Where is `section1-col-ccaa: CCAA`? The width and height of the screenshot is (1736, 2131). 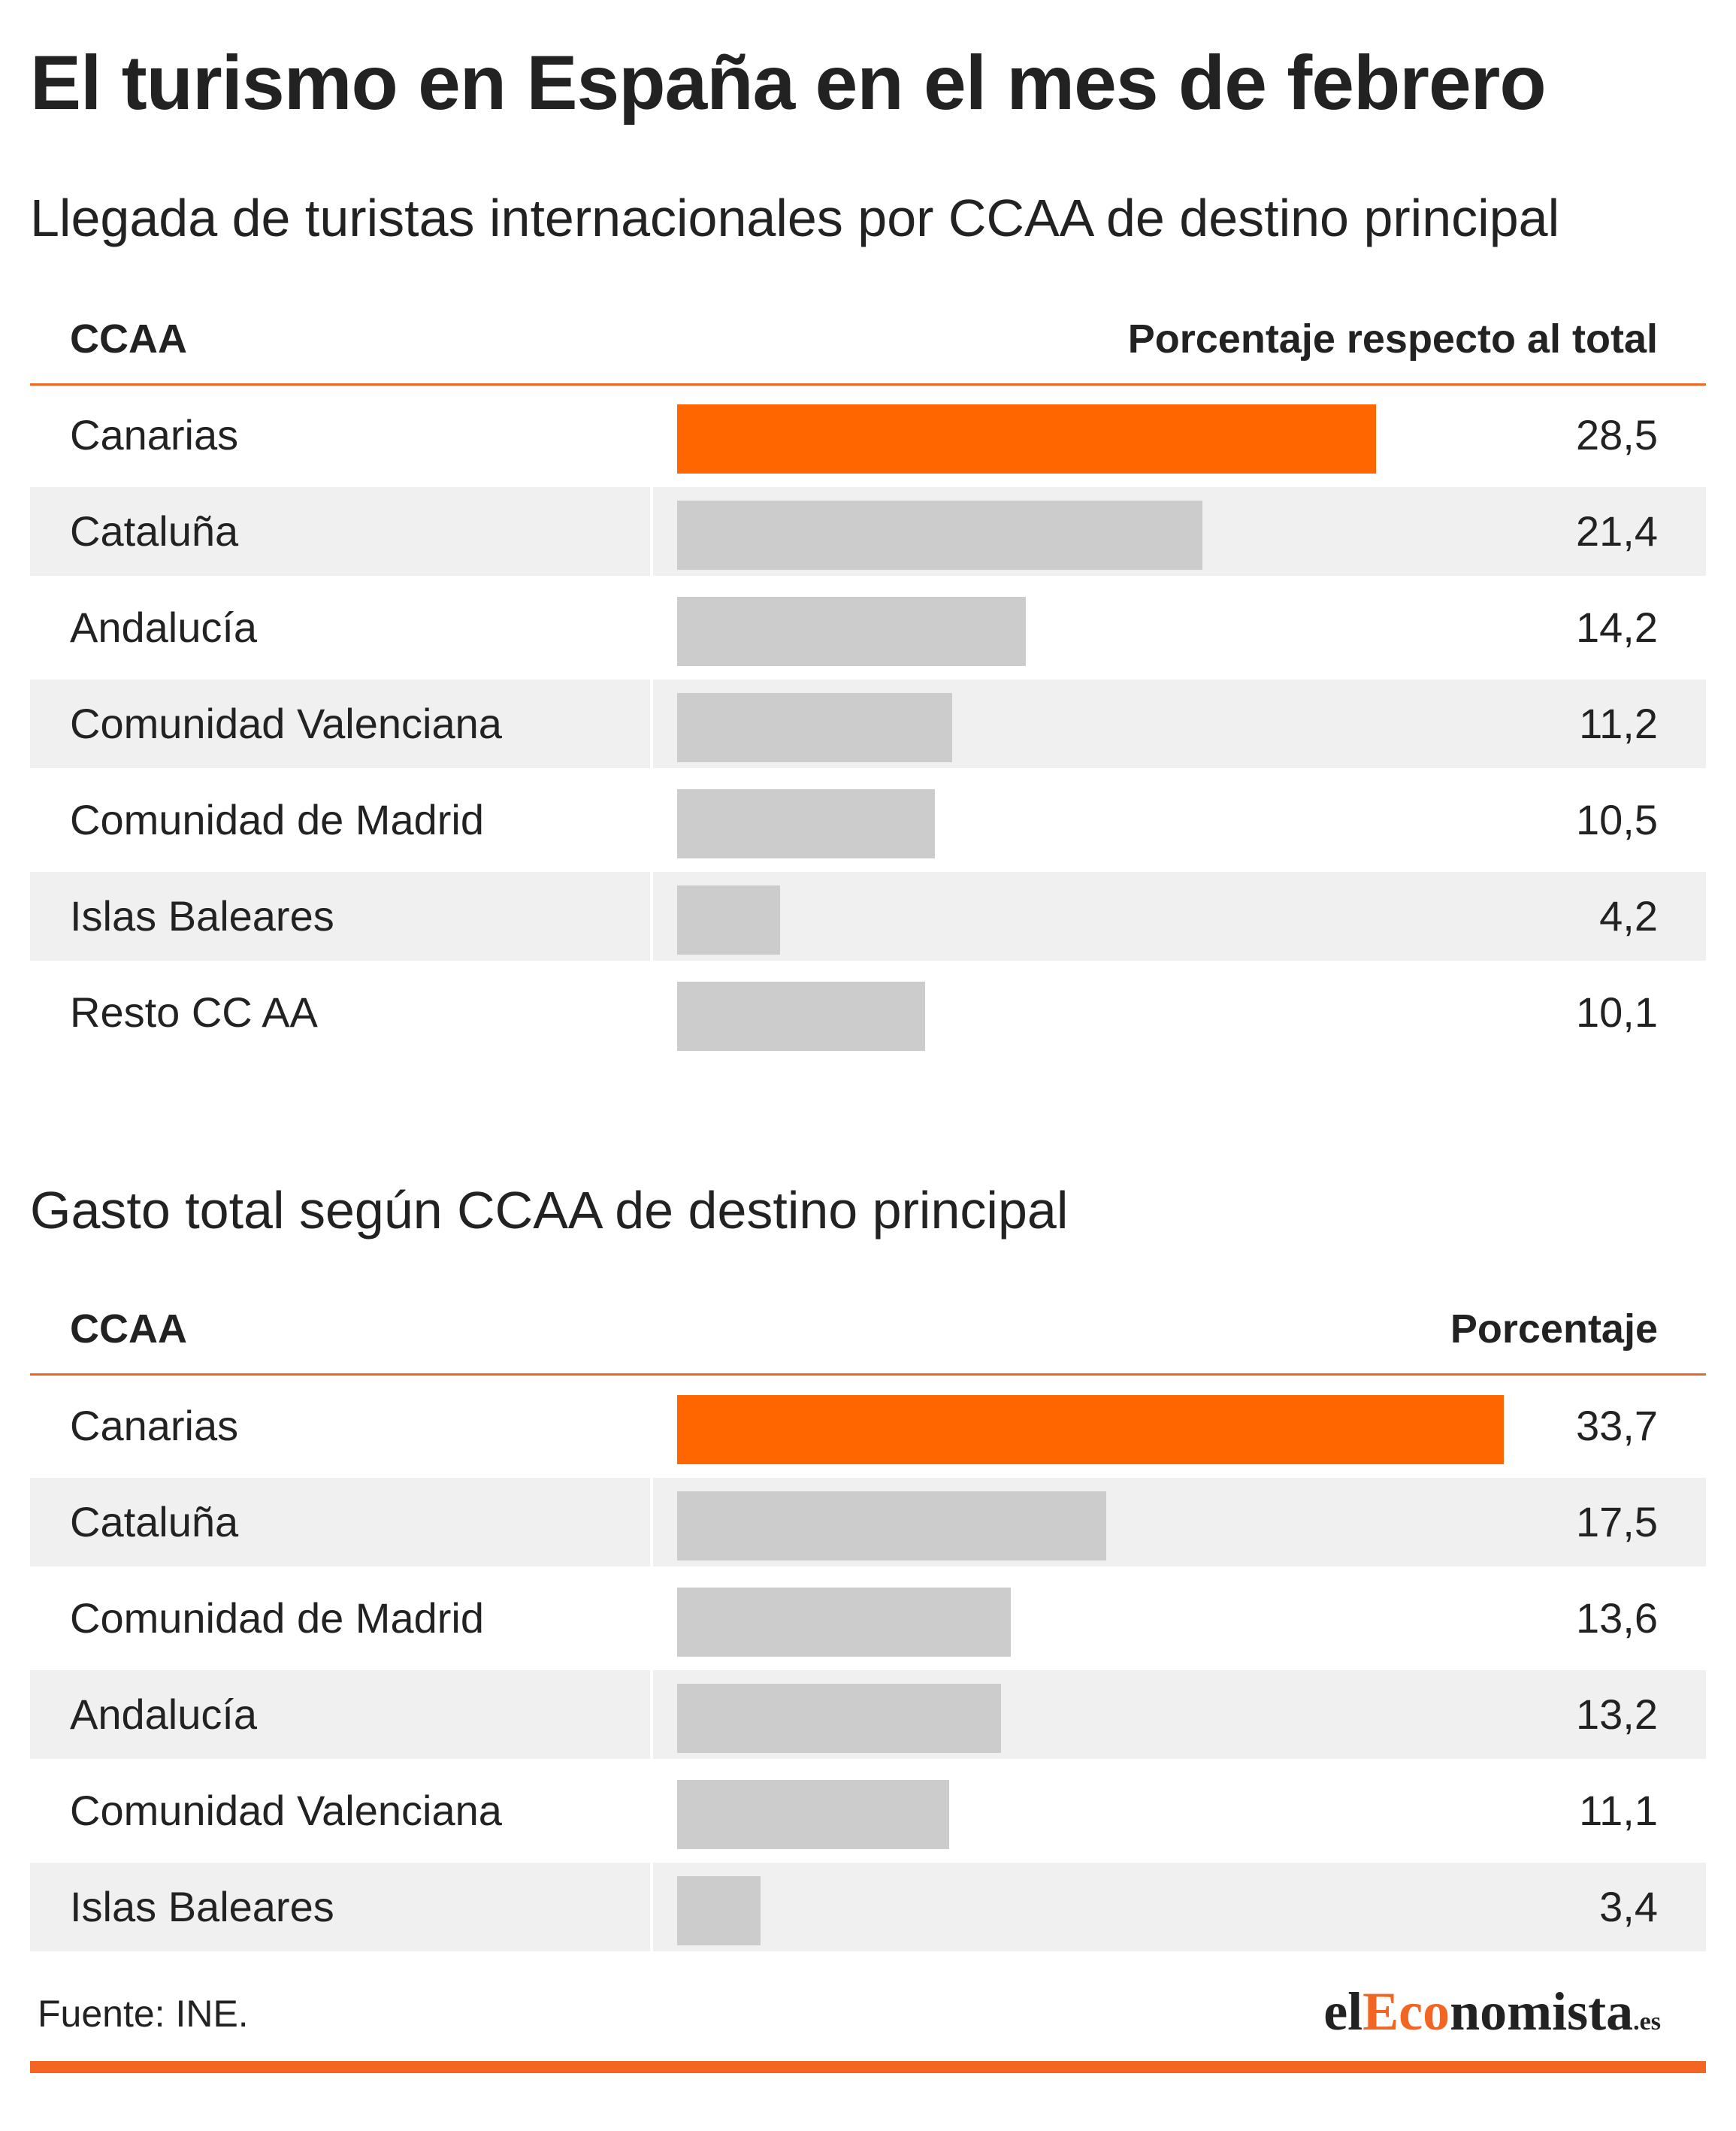
section1-col-ccaa: CCAA is located at coordinates (128, 339).